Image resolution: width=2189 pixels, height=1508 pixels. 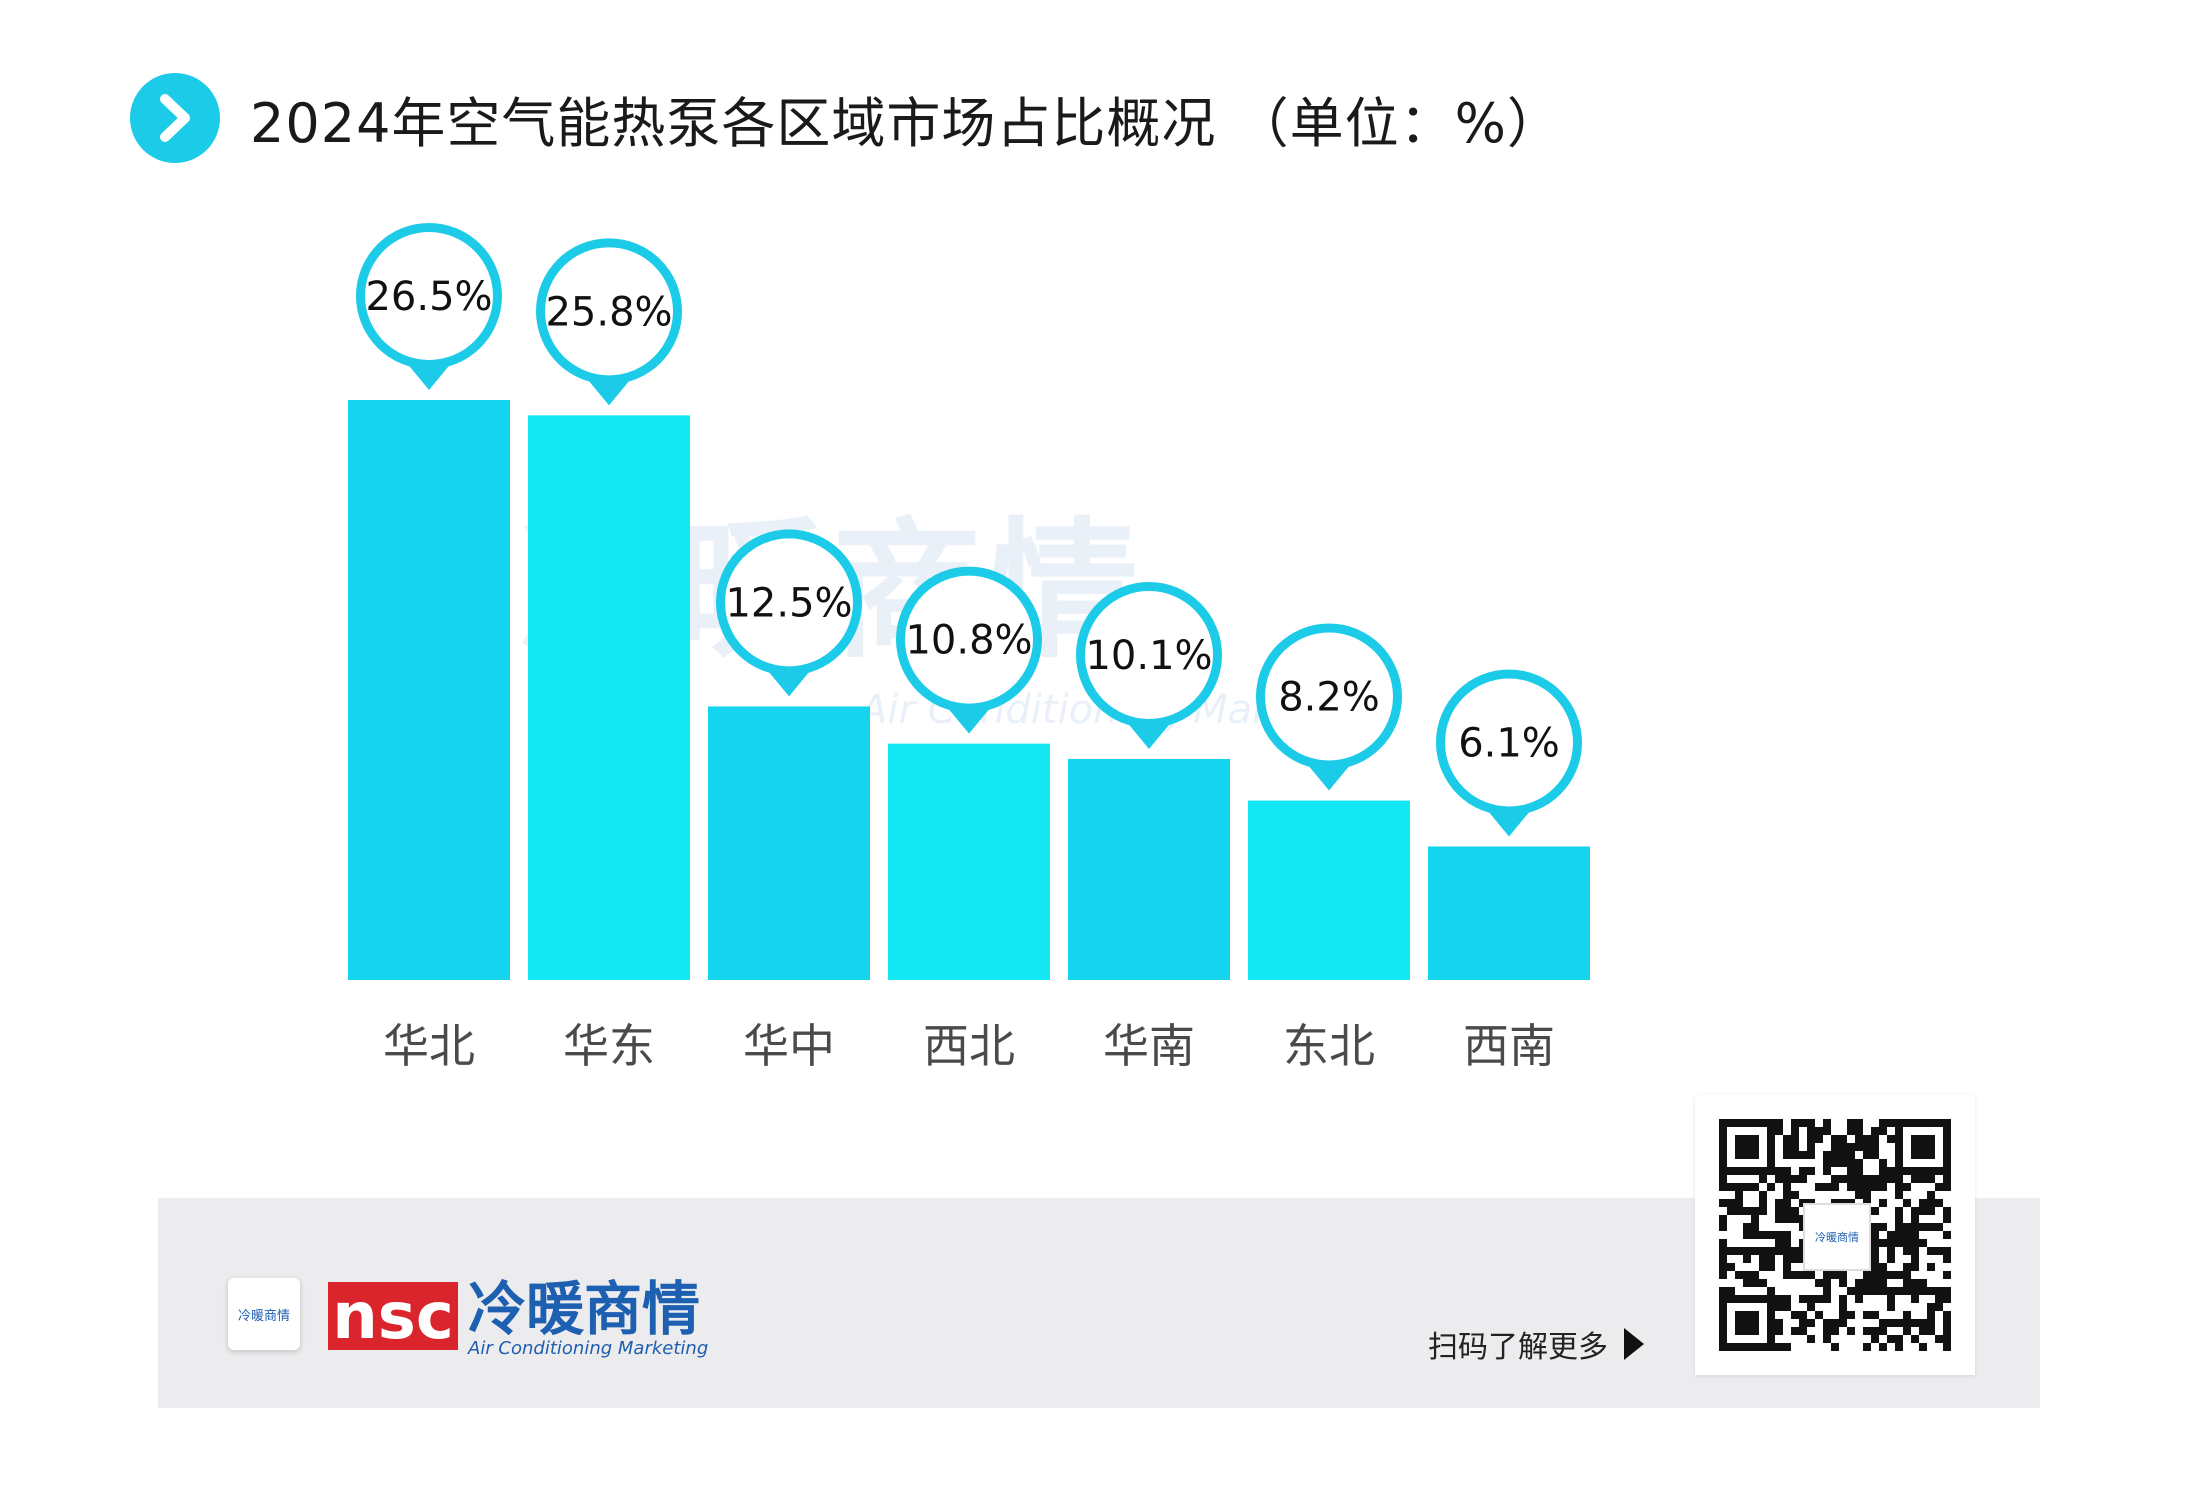 I want to click on chevron-right-icon, so click(x=175, y=118).